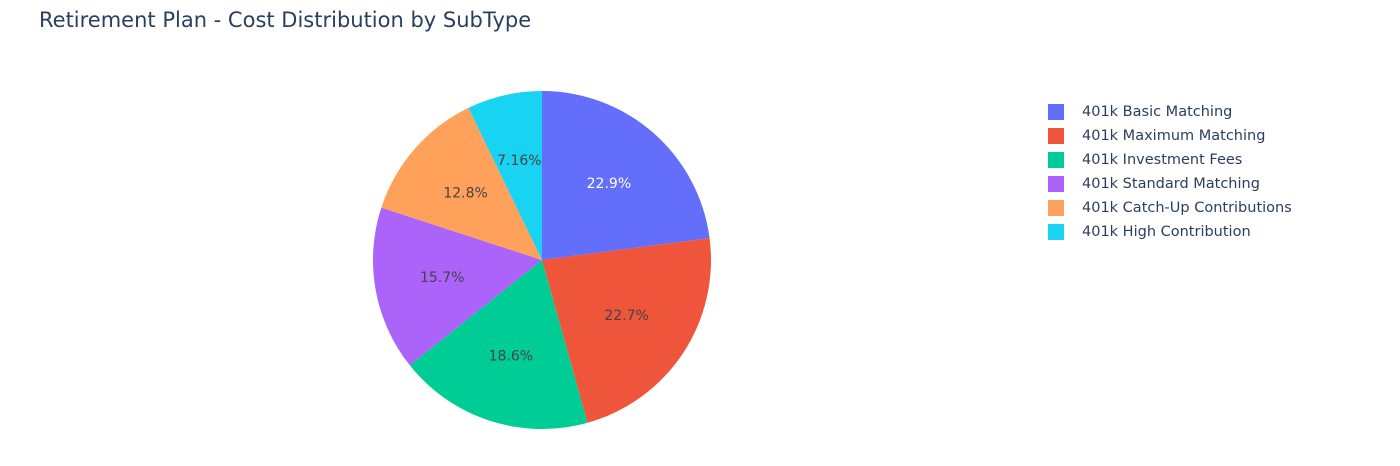  I want to click on legend-item: 401k High Contribution, so click(1170, 232).